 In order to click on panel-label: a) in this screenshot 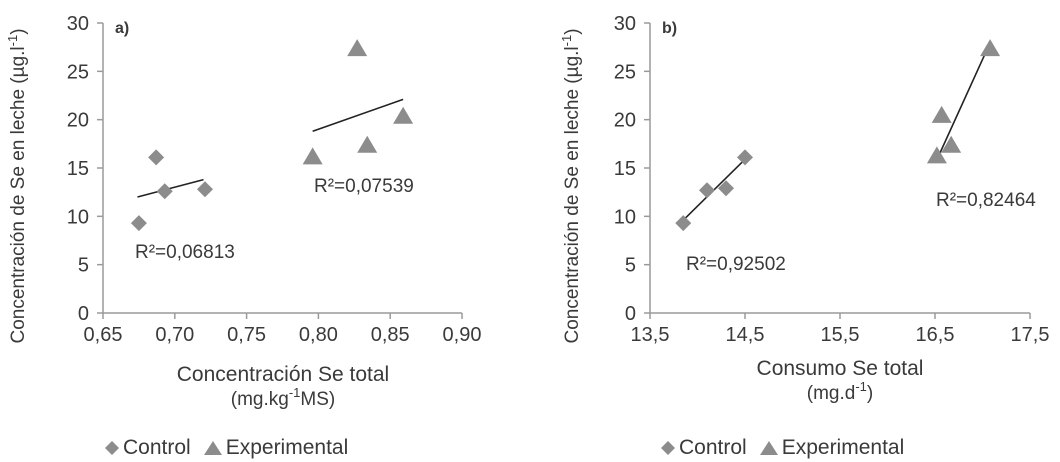, I will do `click(122, 28)`.